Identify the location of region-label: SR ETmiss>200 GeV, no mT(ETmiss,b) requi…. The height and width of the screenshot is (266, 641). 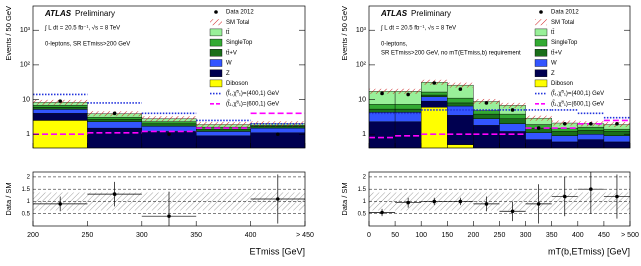
(451, 54).